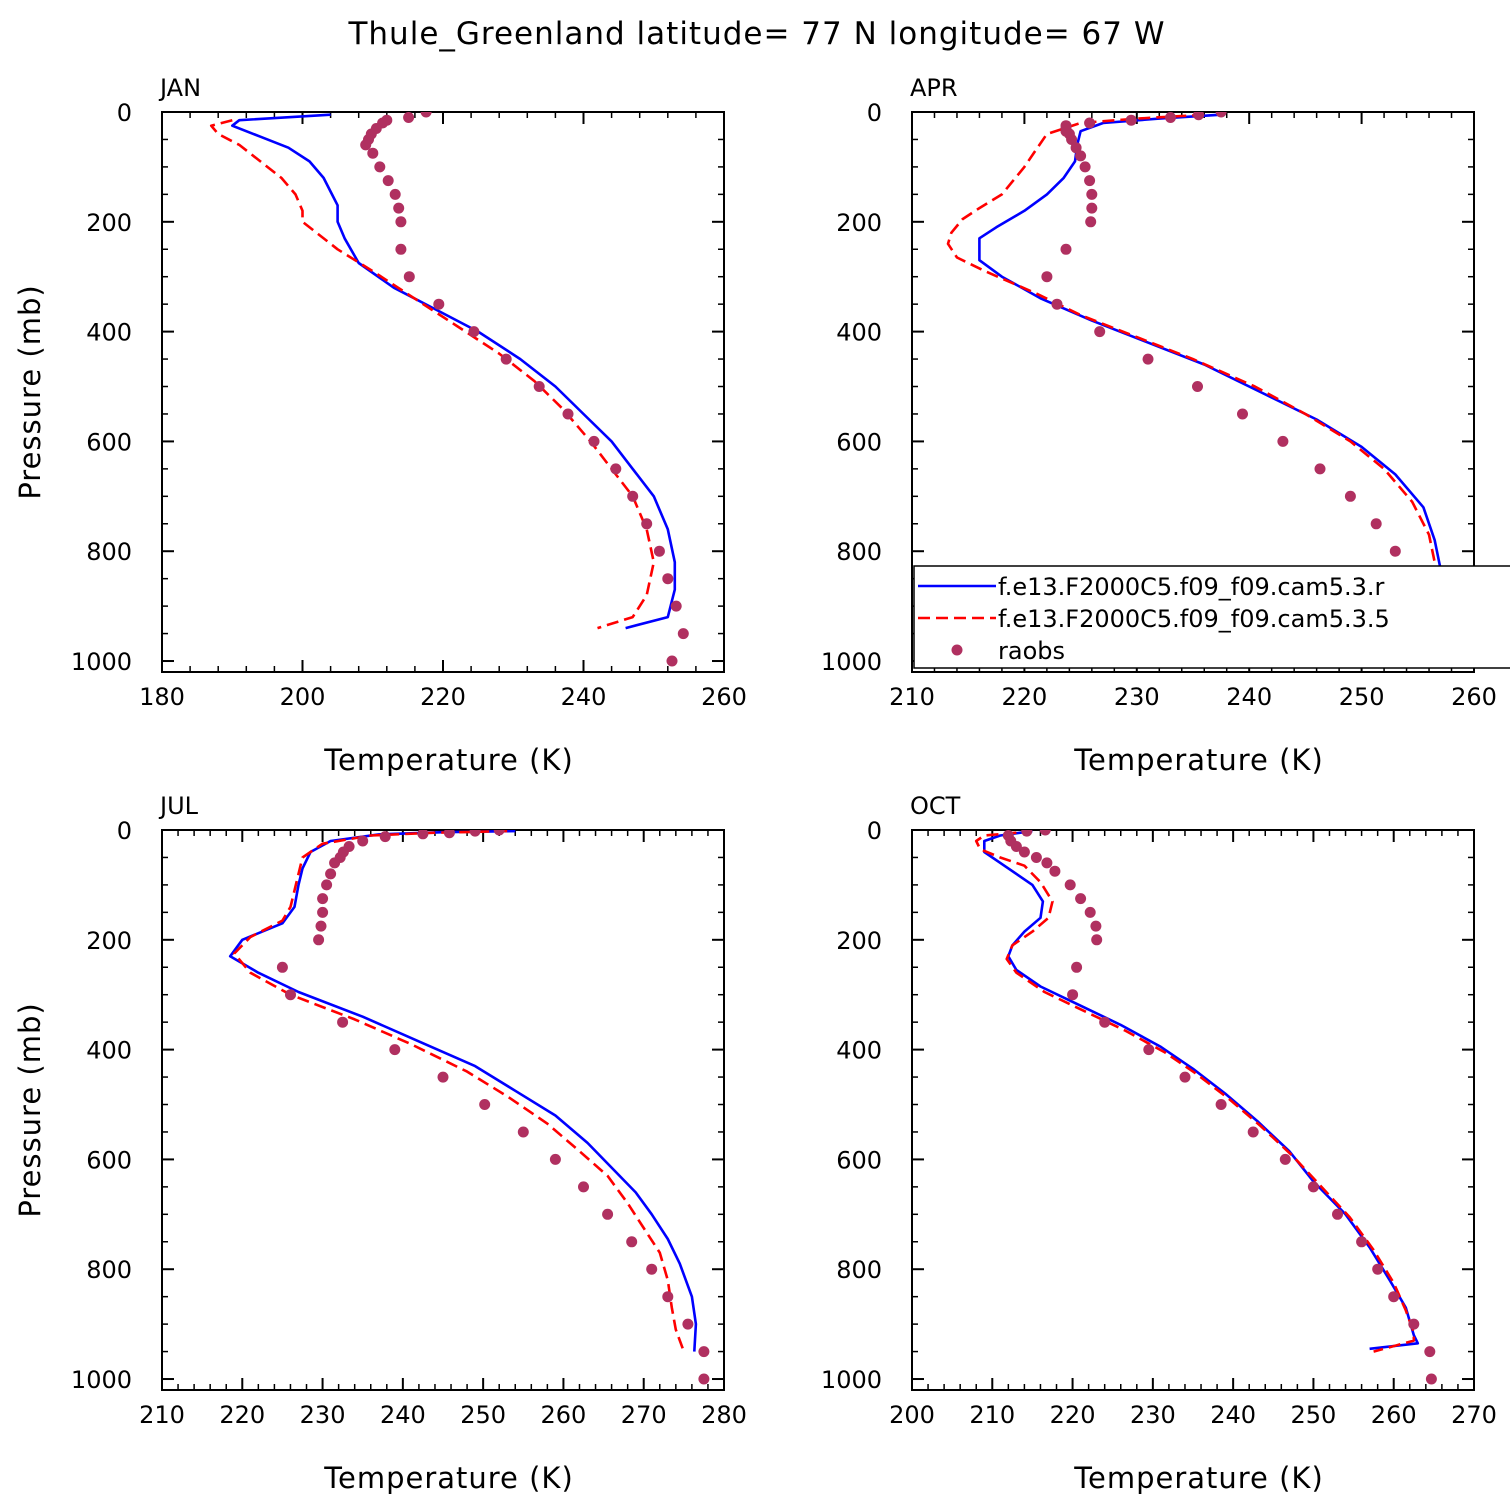  What do you see at coordinates (303, 697) in the screenshot?
I see `x-tick-label: 200` at bounding box center [303, 697].